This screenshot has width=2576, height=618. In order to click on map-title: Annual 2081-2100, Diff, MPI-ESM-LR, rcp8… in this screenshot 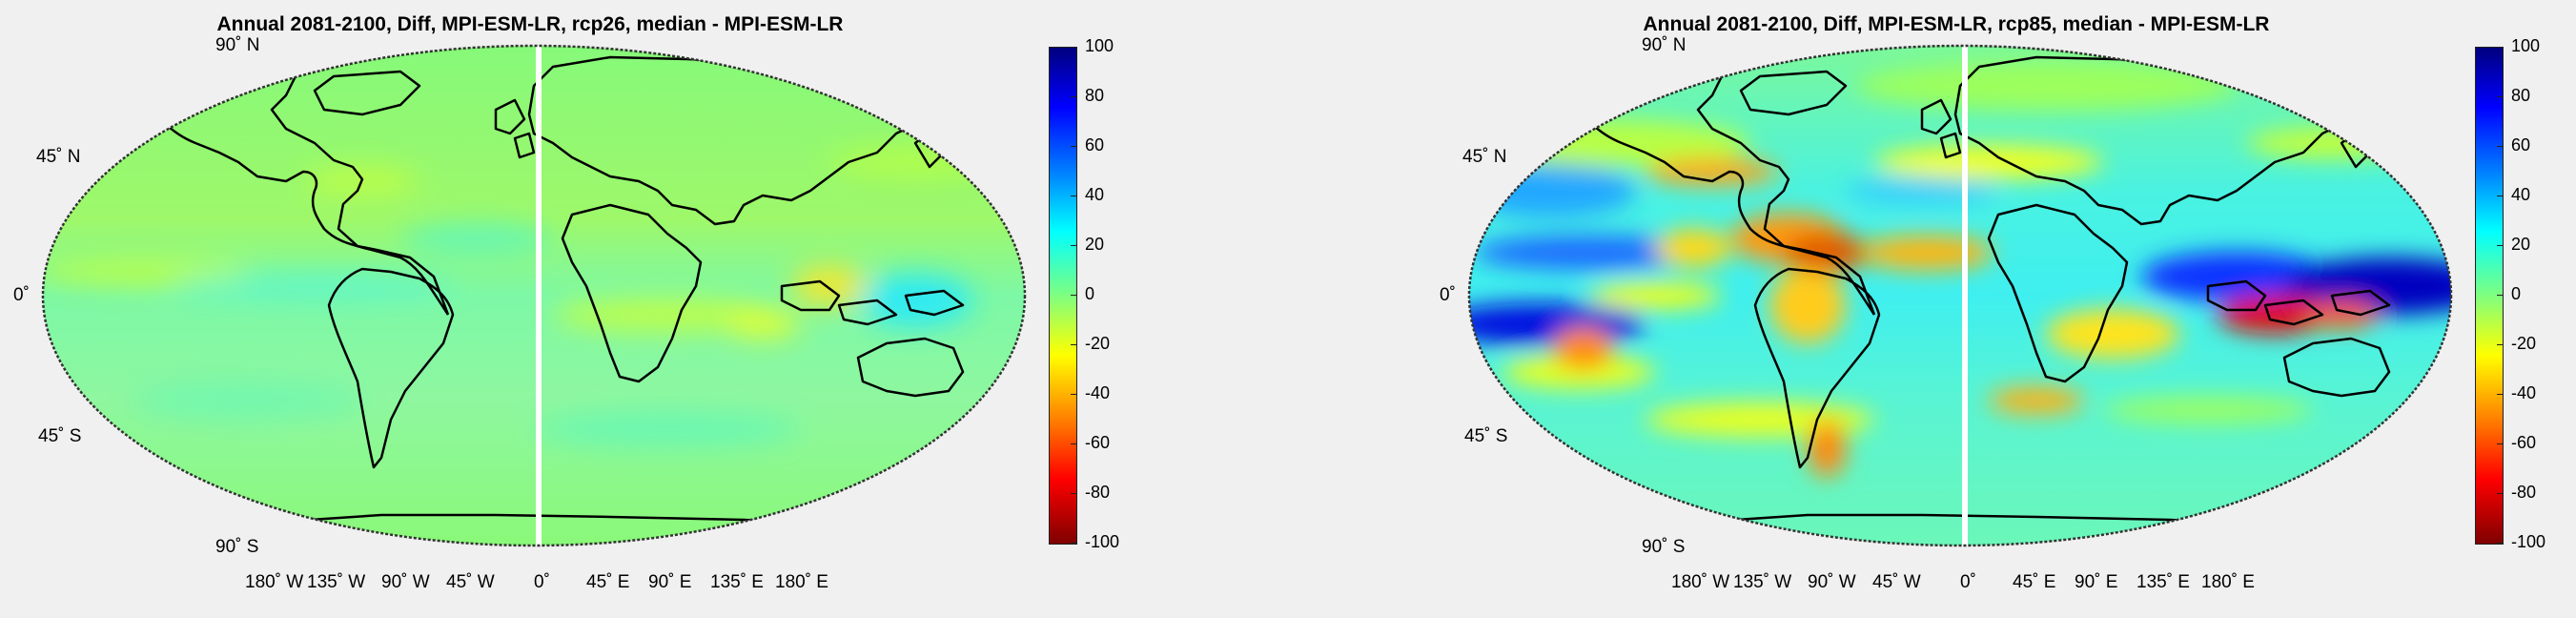, I will do `click(1956, 24)`.